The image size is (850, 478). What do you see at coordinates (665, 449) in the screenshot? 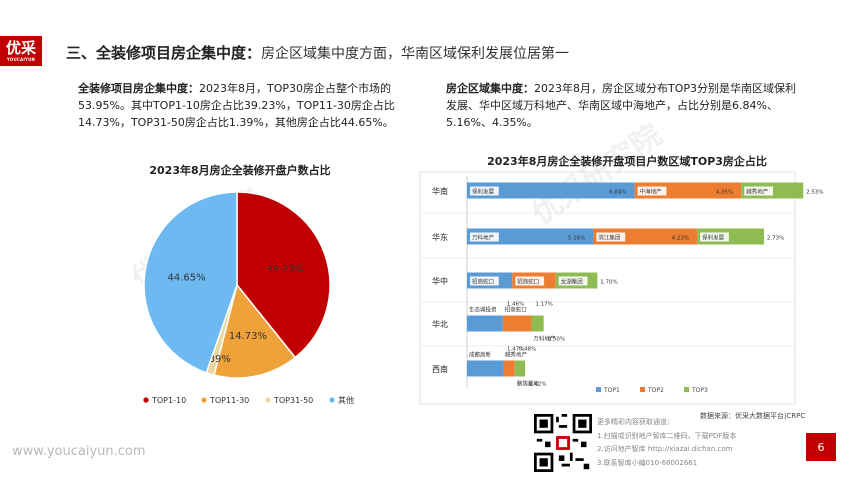
I see `more-info-line: 2.访问地产智库 http://xiazai.dichan.com` at bounding box center [665, 449].